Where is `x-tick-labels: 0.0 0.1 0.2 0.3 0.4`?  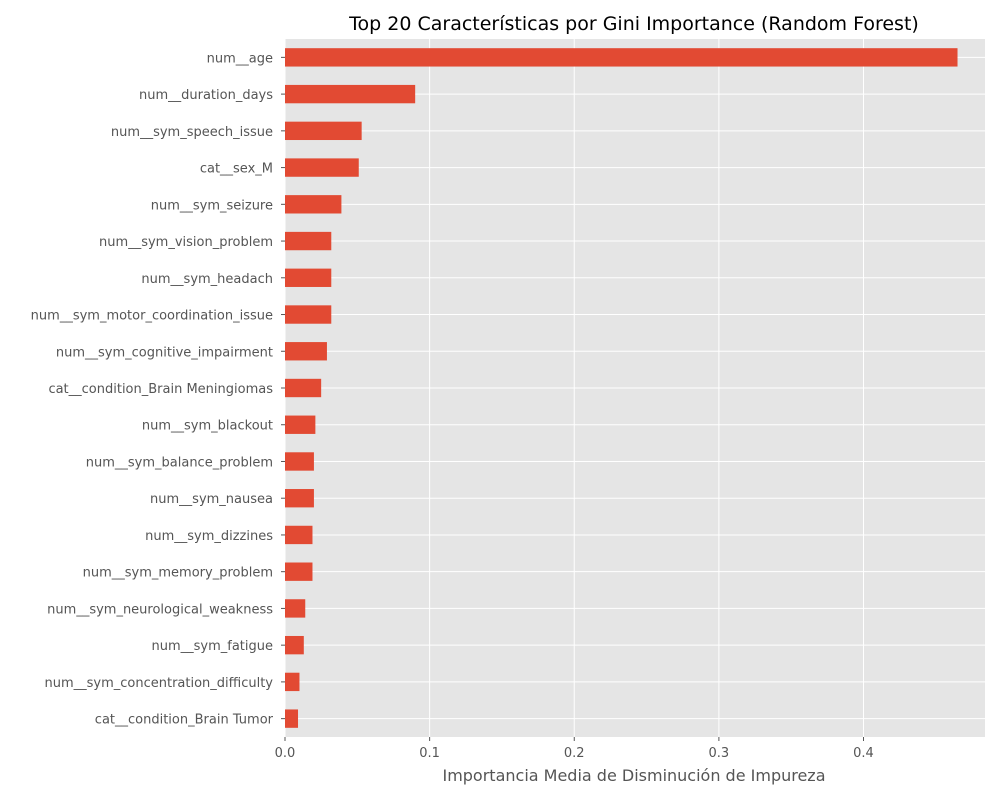
x-tick-labels: 0.0 0.1 0.2 0.3 0.4 is located at coordinates (574, 749).